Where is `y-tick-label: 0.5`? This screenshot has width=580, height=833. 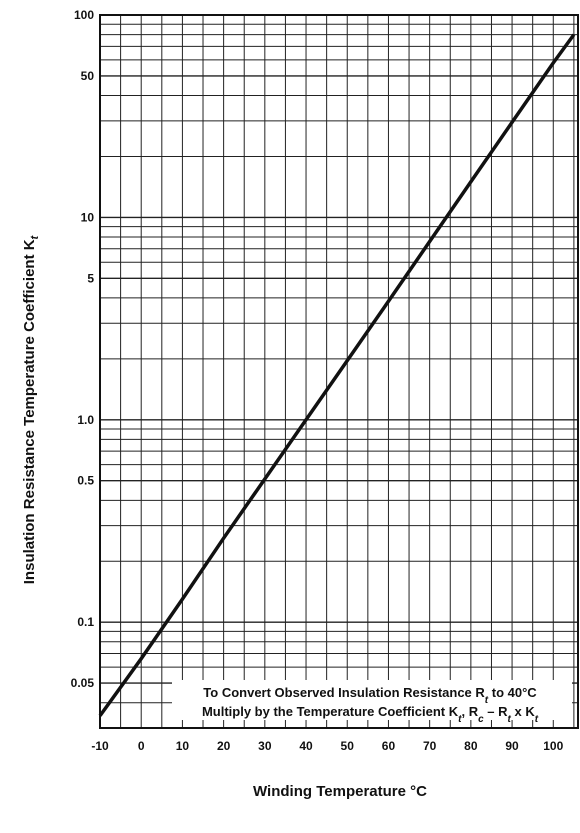 y-tick-label: 0.5 is located at coordinates (85, 481).